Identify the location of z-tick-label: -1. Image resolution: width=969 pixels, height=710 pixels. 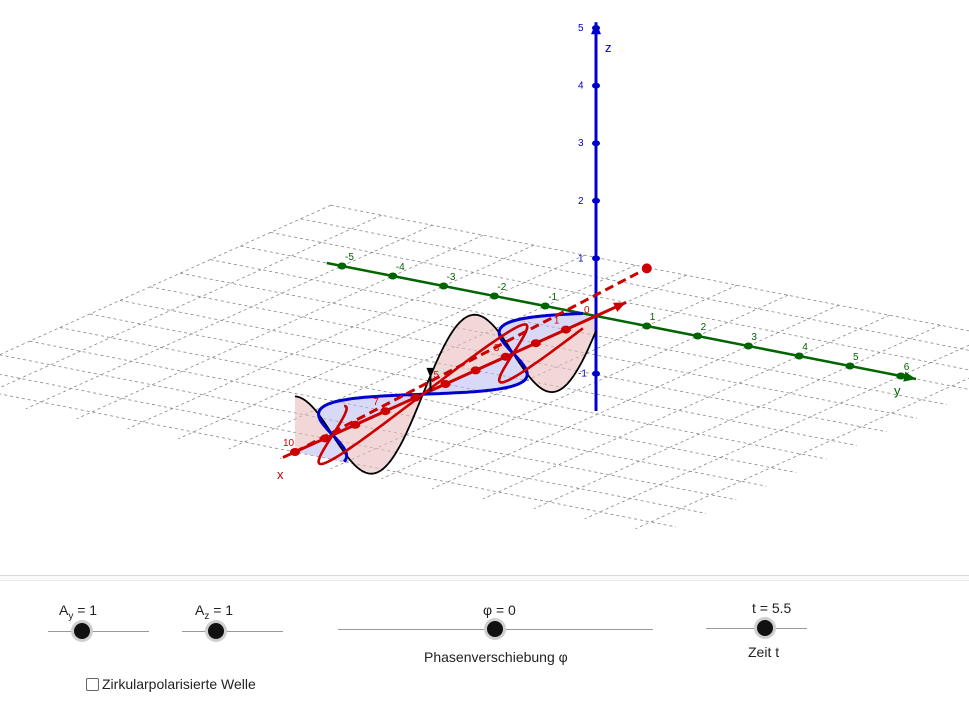
(582, 374).